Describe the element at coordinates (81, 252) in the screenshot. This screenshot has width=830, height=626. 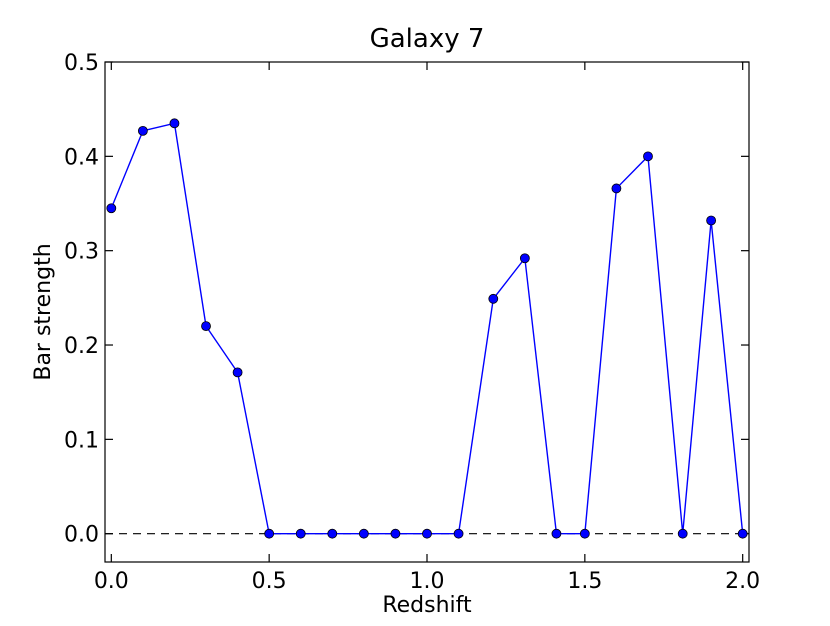
I see `y-tick-label: 0.3` at that location.